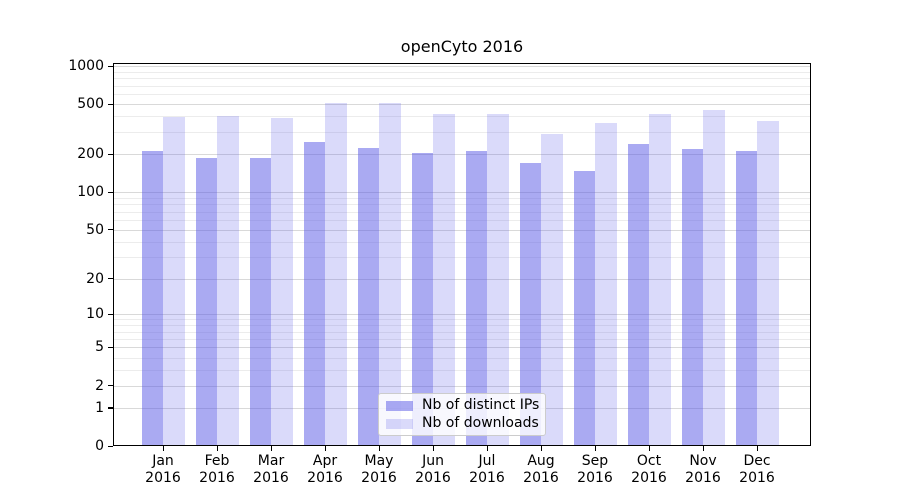 The width and height of the screenshot is (900, 500). I want to click on y-tick-label: 0, so click(99, 446).